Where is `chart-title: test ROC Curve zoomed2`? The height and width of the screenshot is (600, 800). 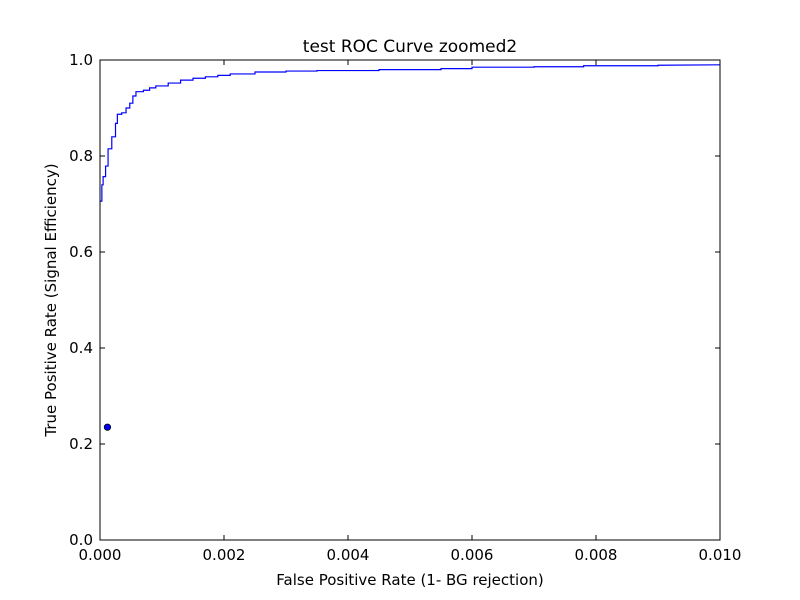
chart-title: test ROC Curve zoomed2 is located at coordinates (410, 47).